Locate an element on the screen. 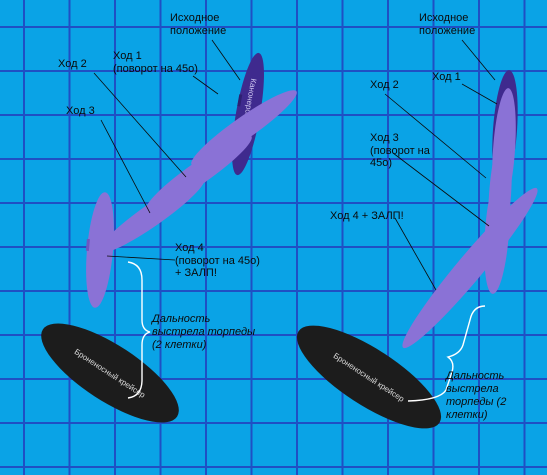 The image size is (547, 475). left-label-move4-line2: (поворот на 45о) is located at coordinates (217, 260).